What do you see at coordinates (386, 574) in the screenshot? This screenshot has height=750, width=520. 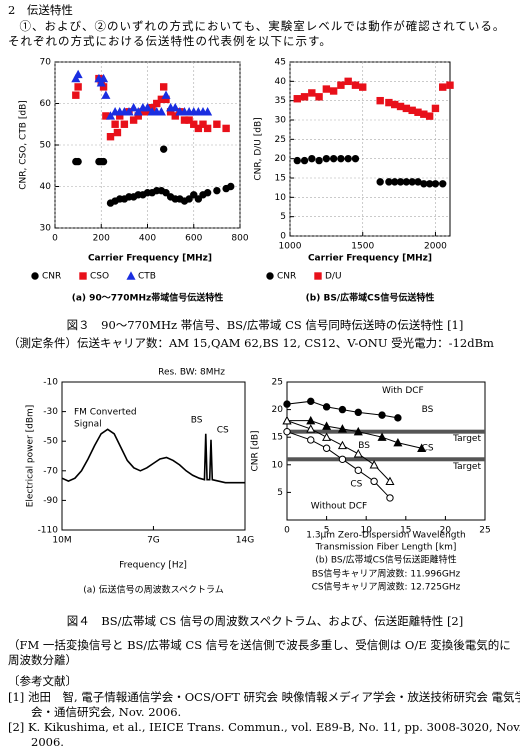 I see `note: BS信号キャリア周波数: 11.996GHz` at bounding box center [386, 574].